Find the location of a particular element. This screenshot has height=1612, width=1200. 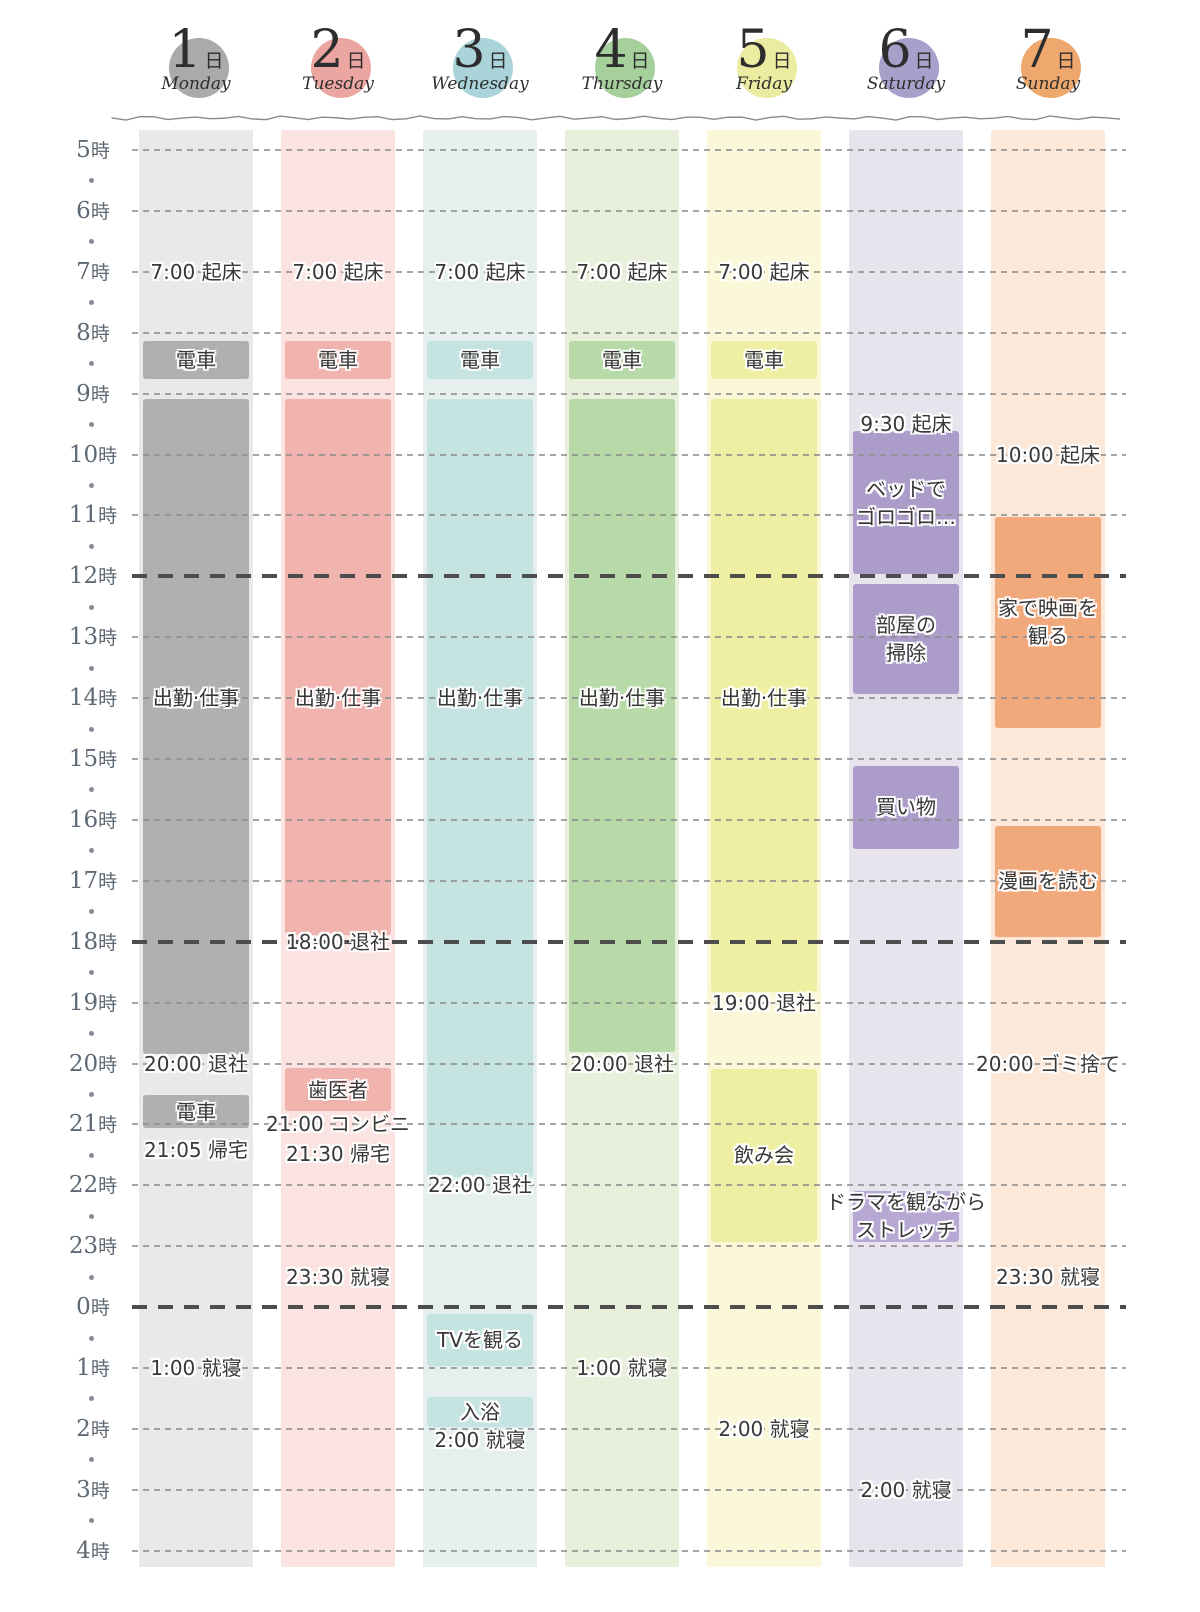

event-time-label: 2:00 就寝 is located at coordinates (906, 1489).